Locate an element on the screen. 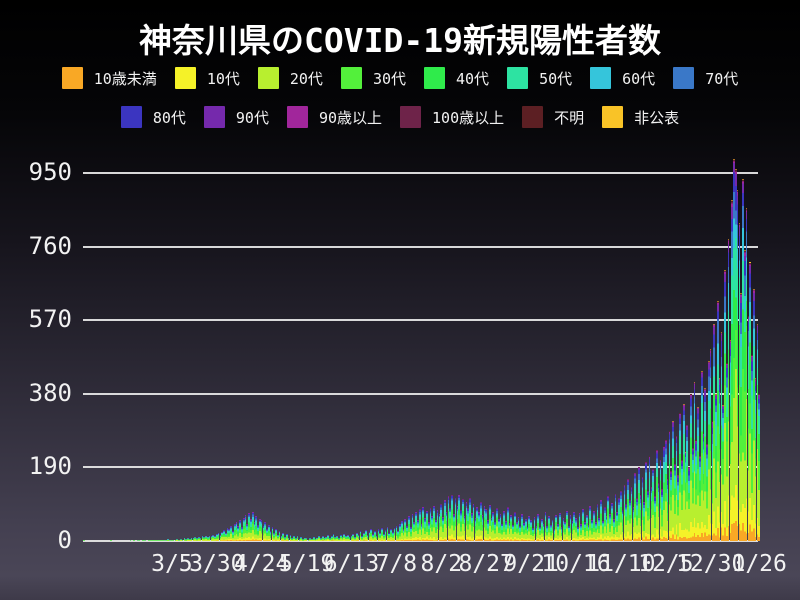 The image size is (800, 600). legend-label: 非公表 is located at coordinates (657, 117).